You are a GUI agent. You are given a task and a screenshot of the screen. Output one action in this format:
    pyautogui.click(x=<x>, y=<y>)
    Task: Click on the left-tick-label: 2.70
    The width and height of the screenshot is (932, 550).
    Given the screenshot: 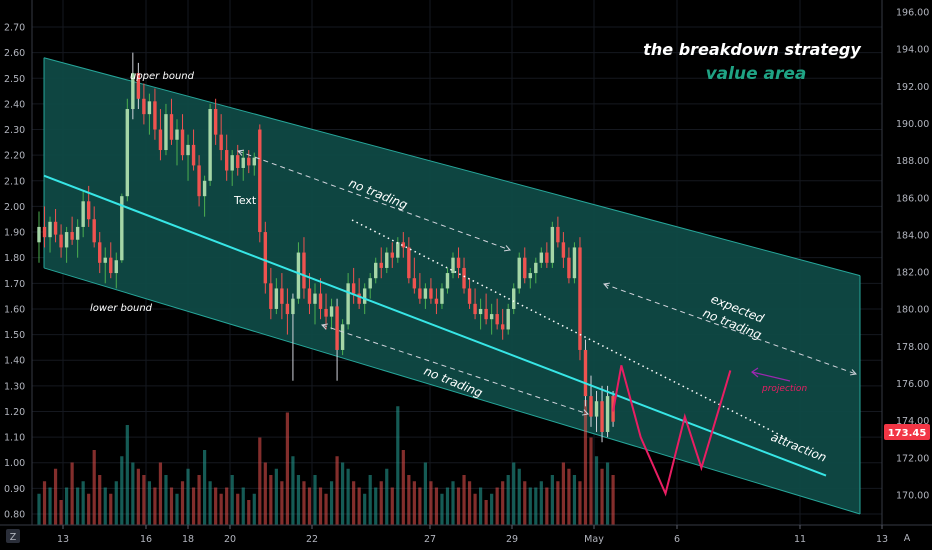 What is the action you would take?
    pyautogui.click(x=14, y=28)
    